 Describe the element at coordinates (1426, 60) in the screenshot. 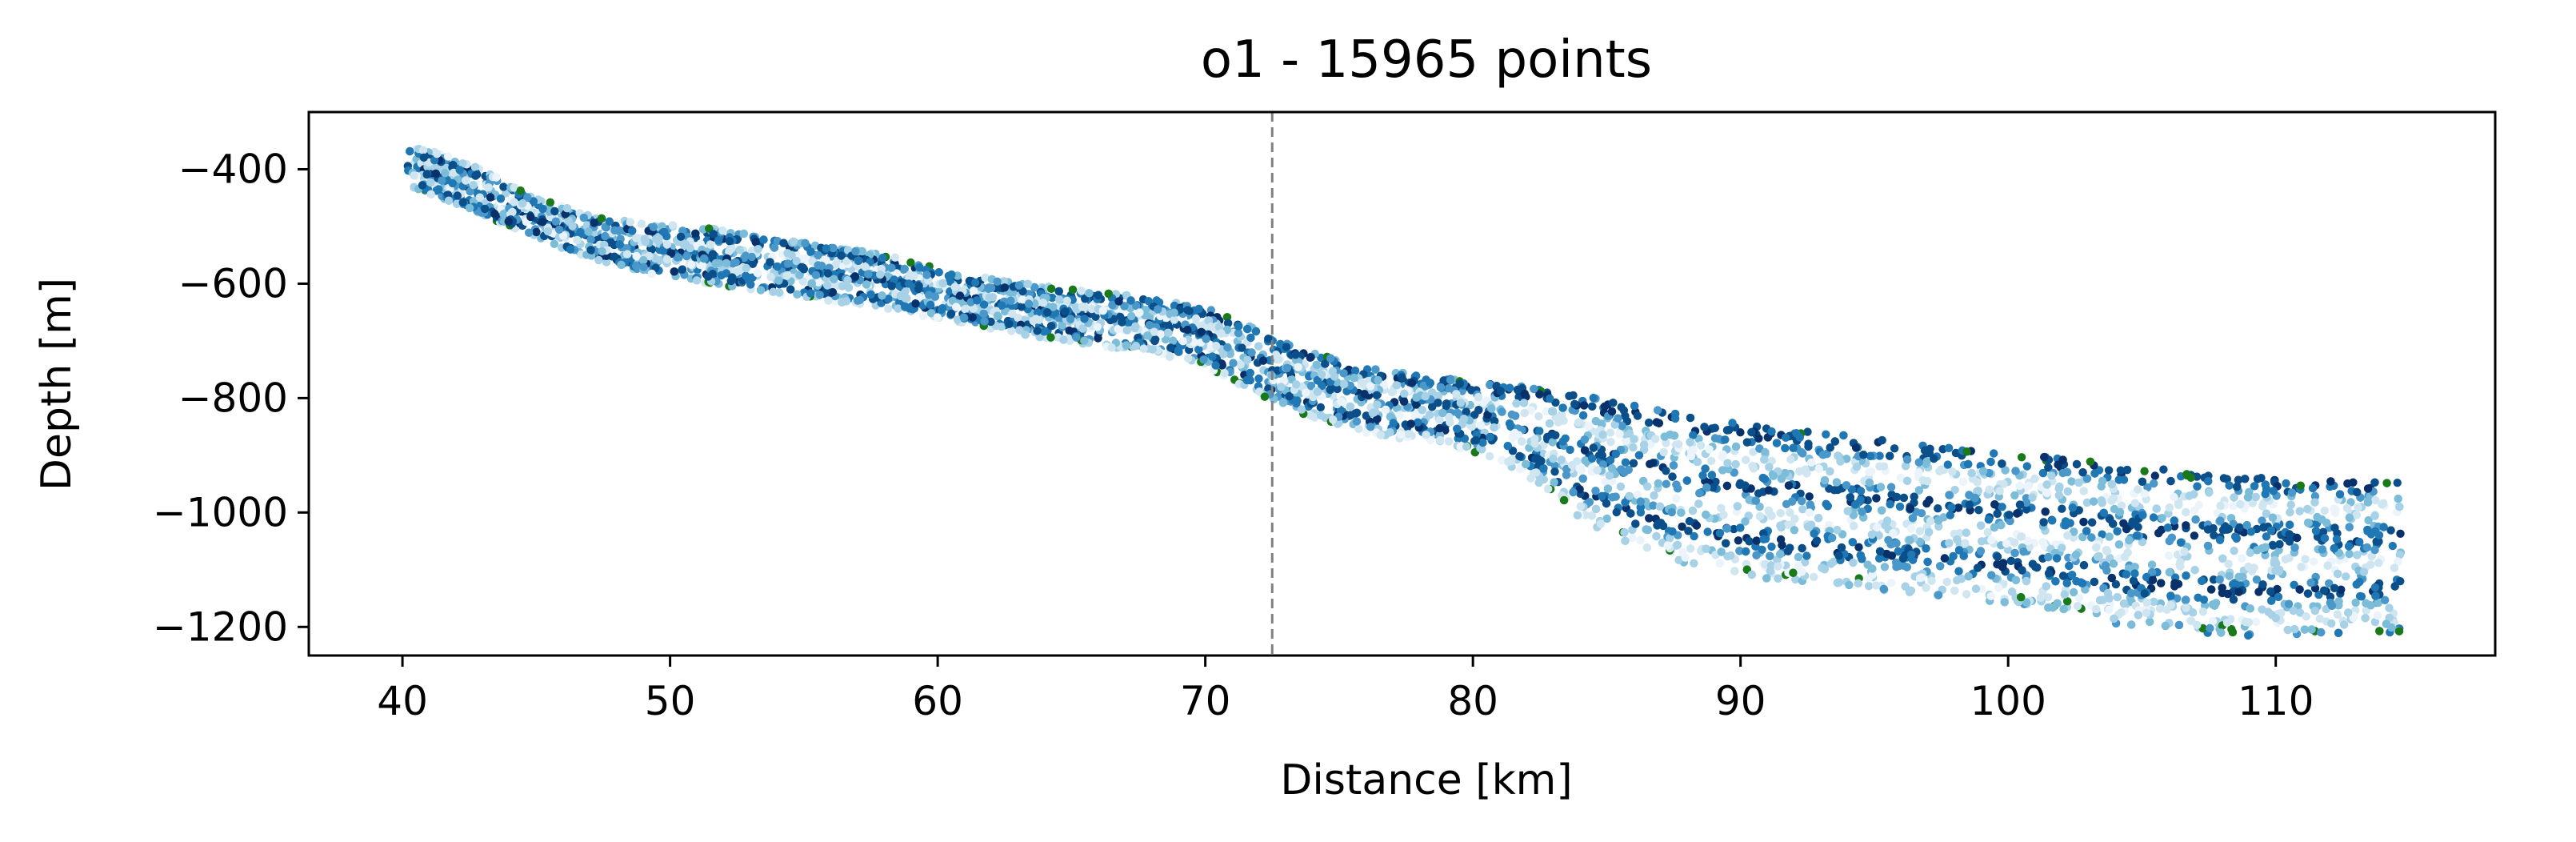

I see `chart-title: o1 - 15965 points` at that location.